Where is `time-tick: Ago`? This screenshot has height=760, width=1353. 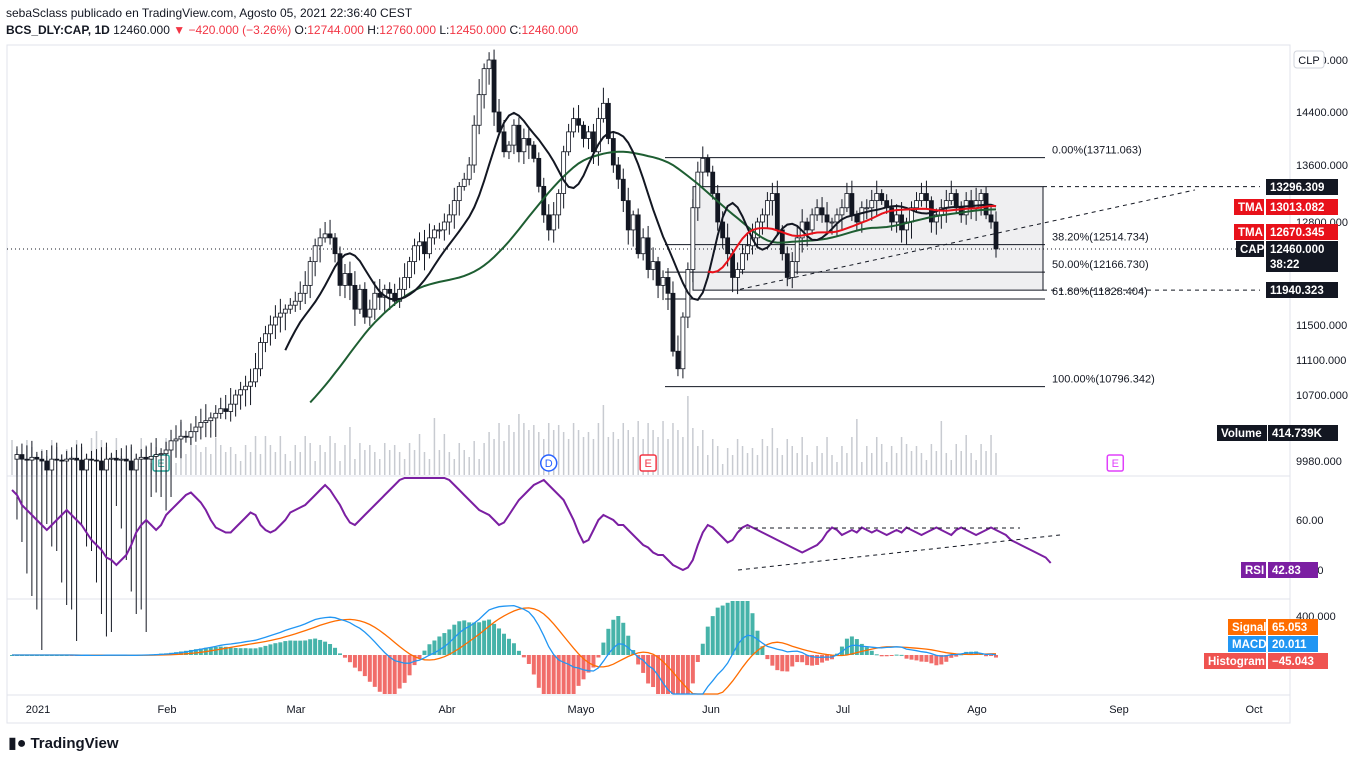
time-tick: Ago is located at coordinates (977, 710).